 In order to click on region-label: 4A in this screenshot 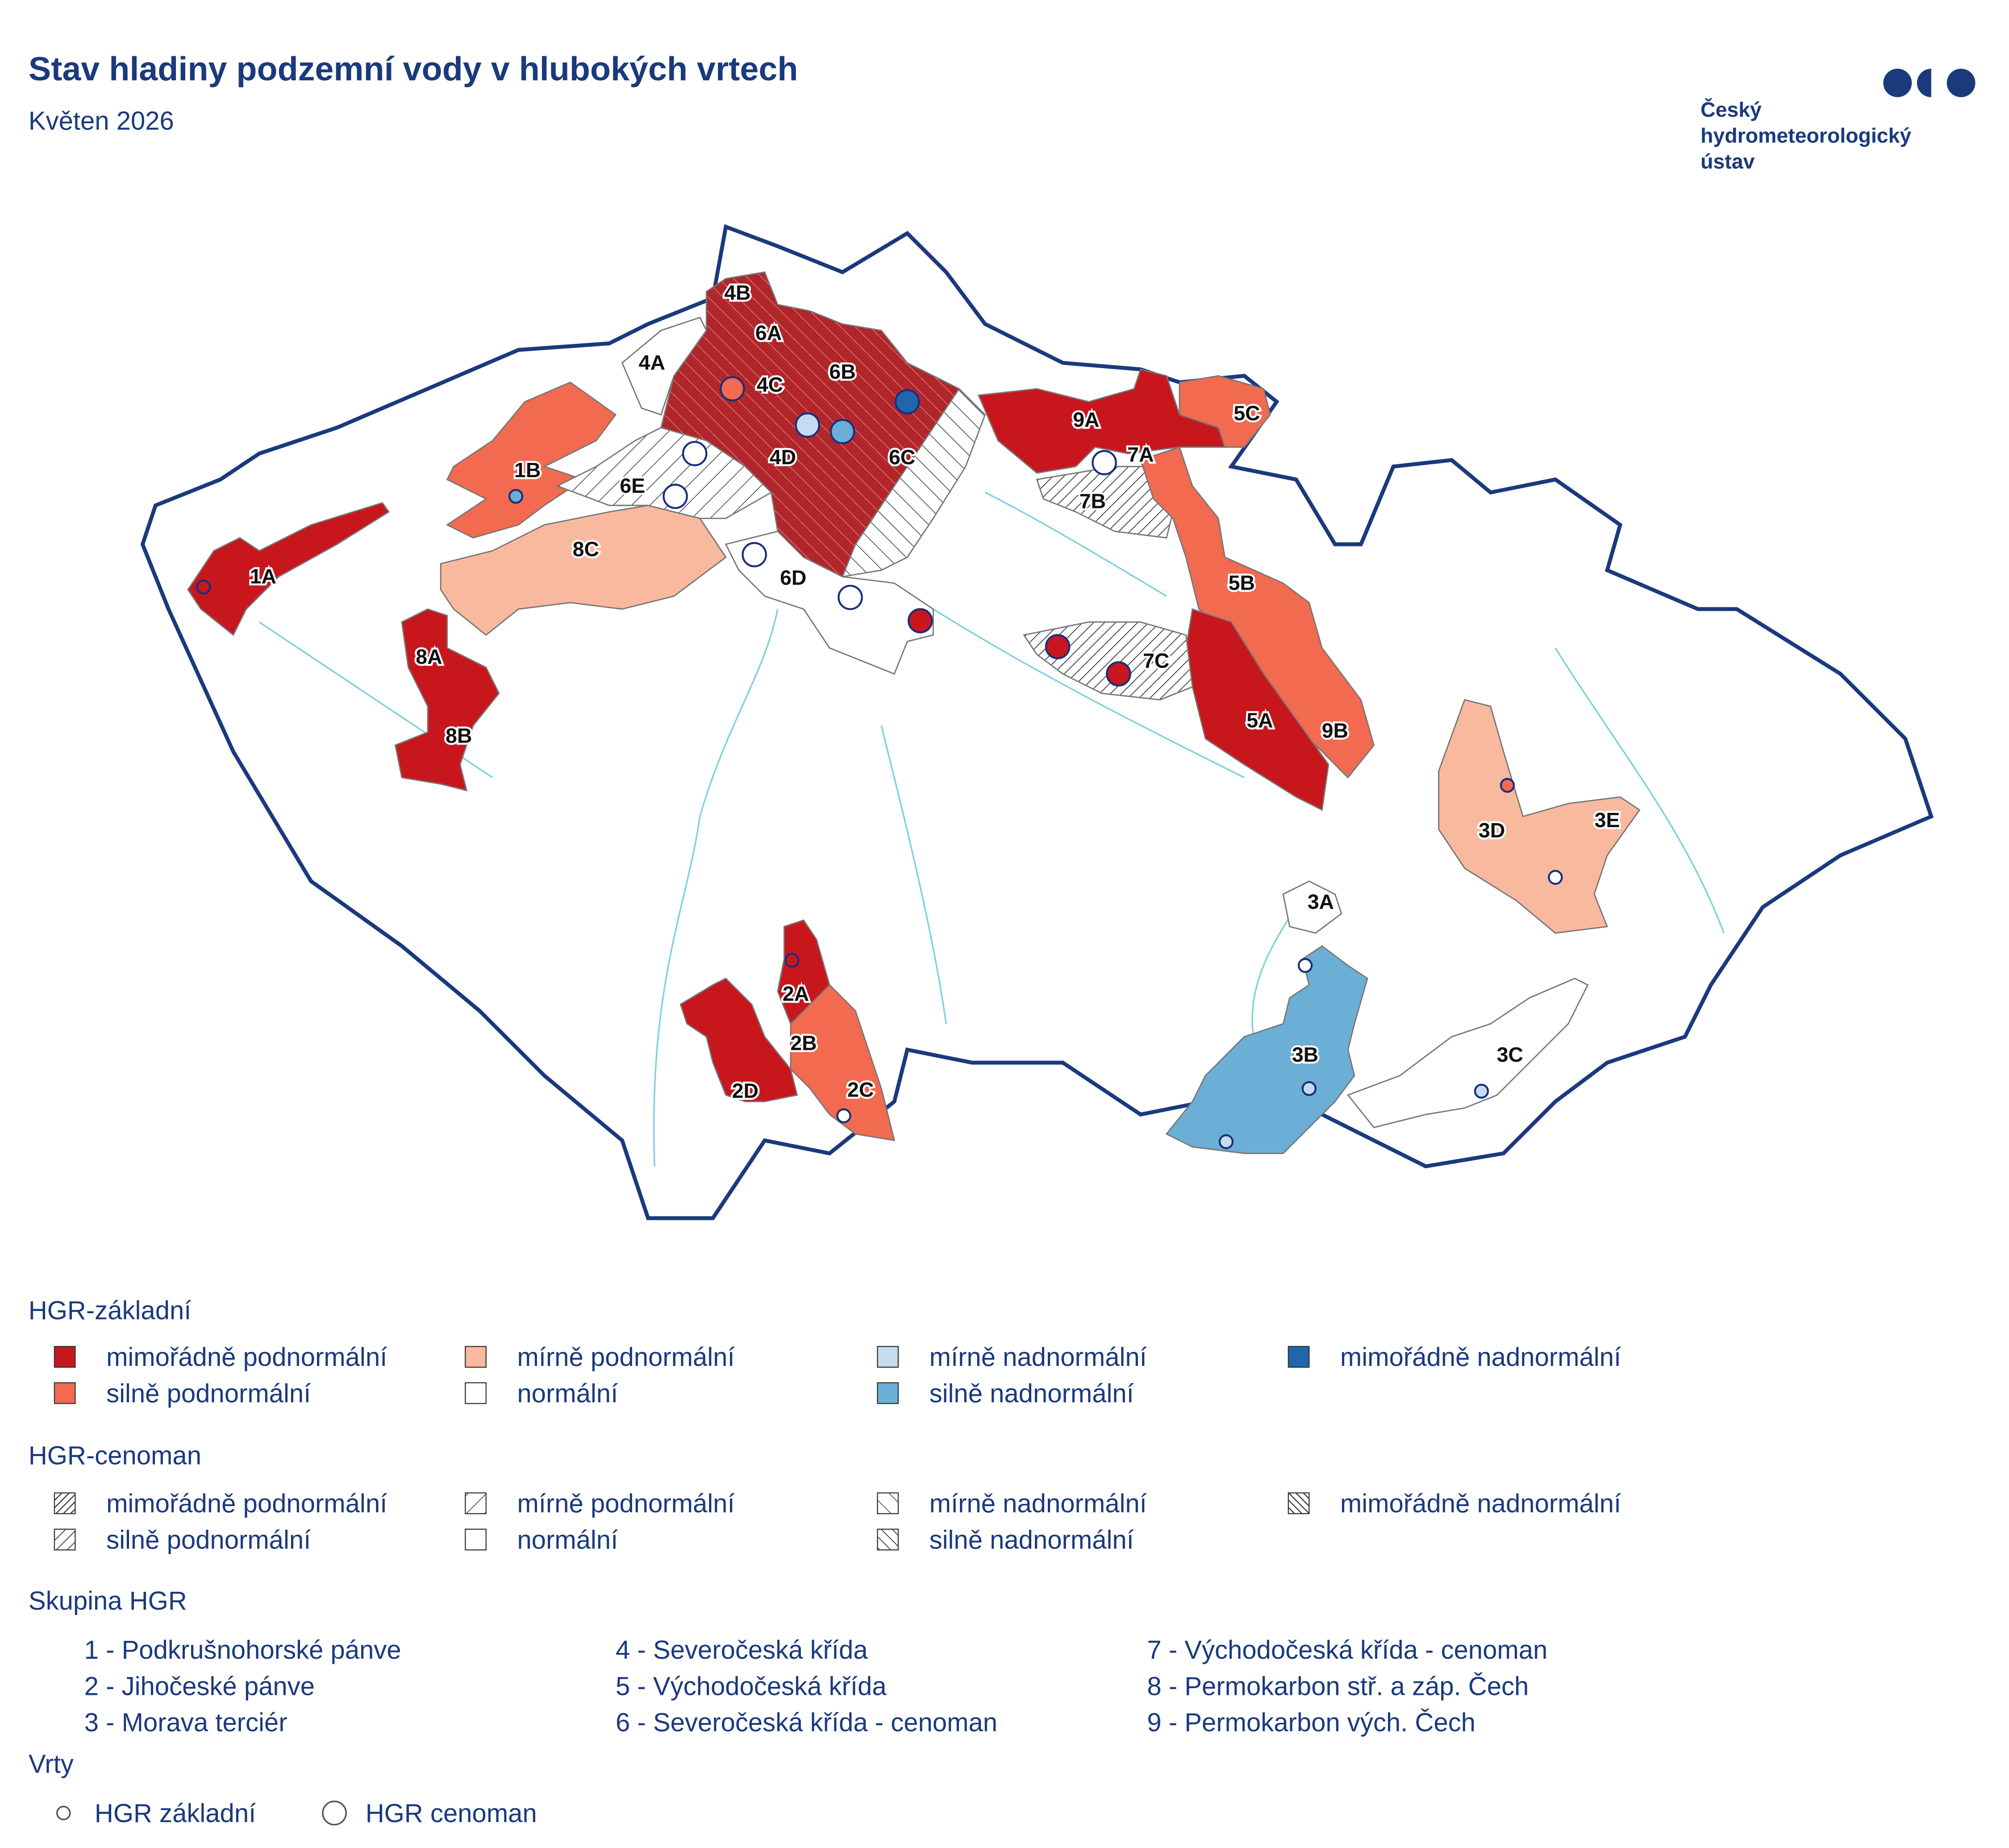, I will do `click(652, 362)`.